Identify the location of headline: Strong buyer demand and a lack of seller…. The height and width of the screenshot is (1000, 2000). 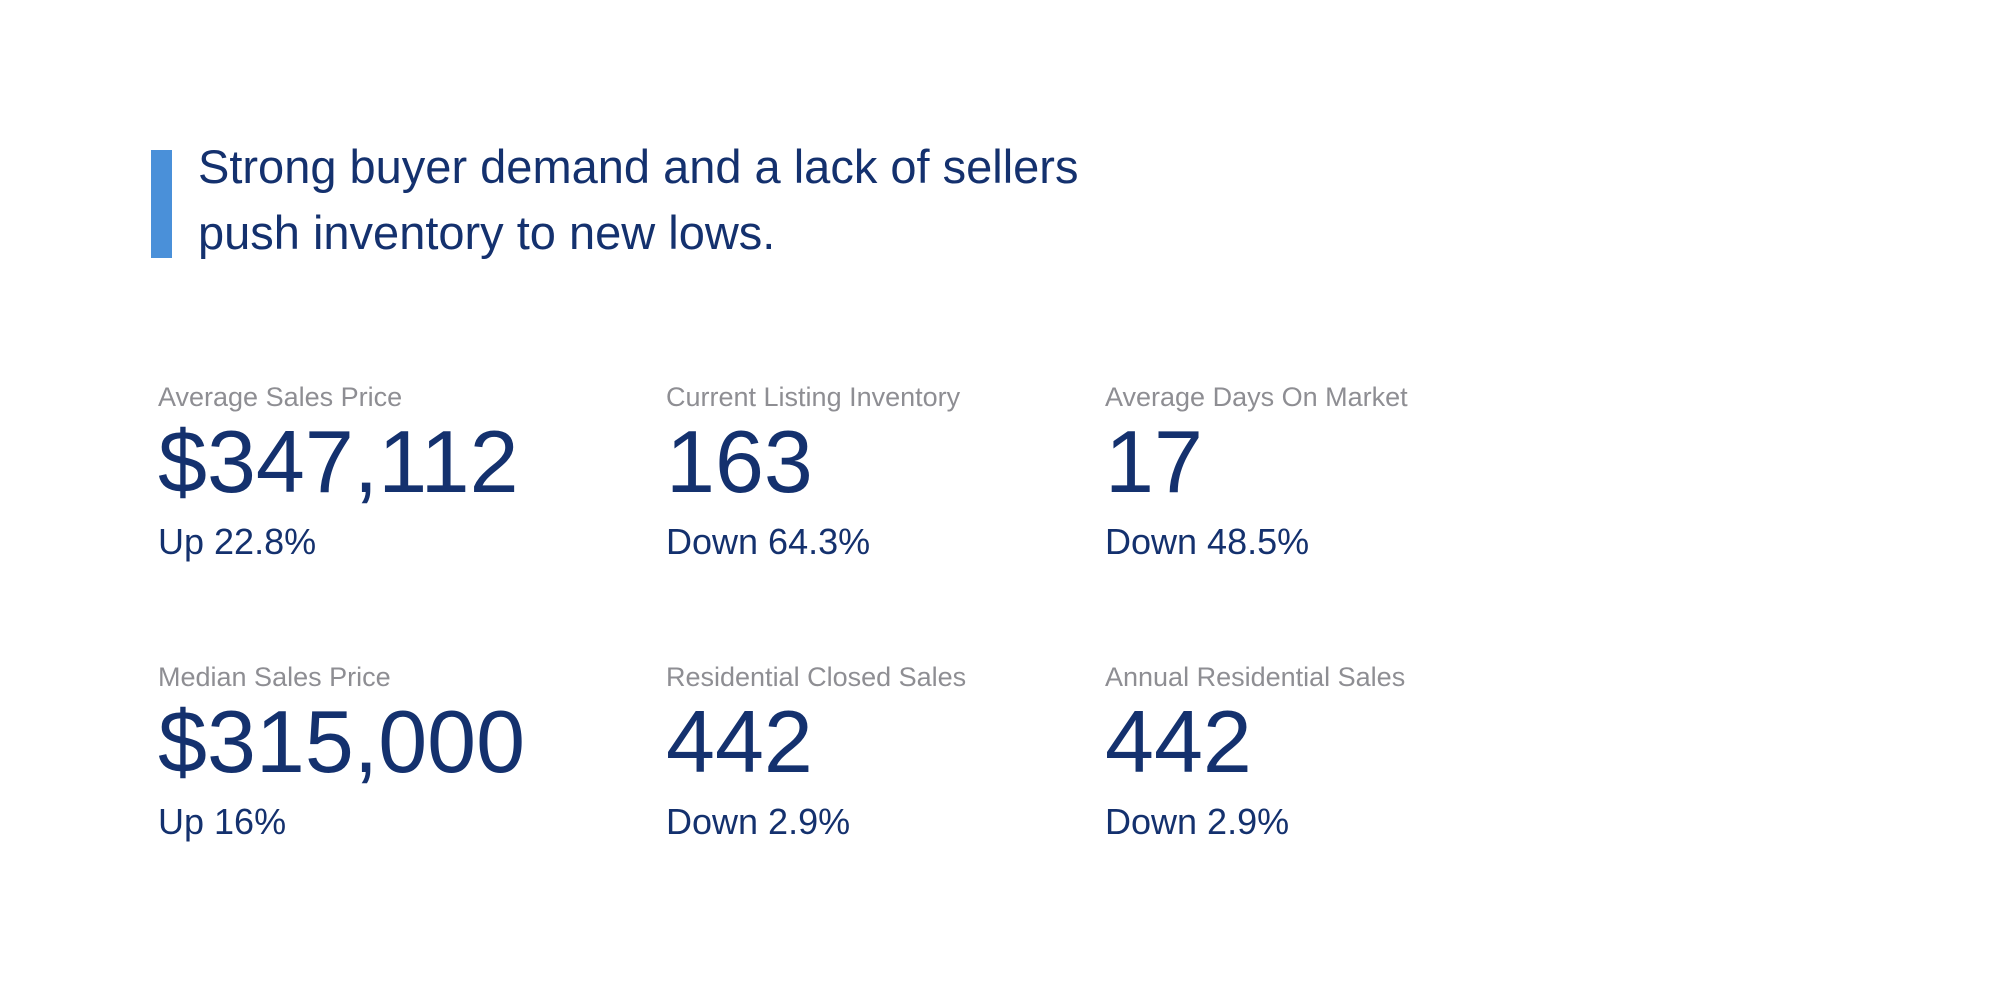
(634, 200).